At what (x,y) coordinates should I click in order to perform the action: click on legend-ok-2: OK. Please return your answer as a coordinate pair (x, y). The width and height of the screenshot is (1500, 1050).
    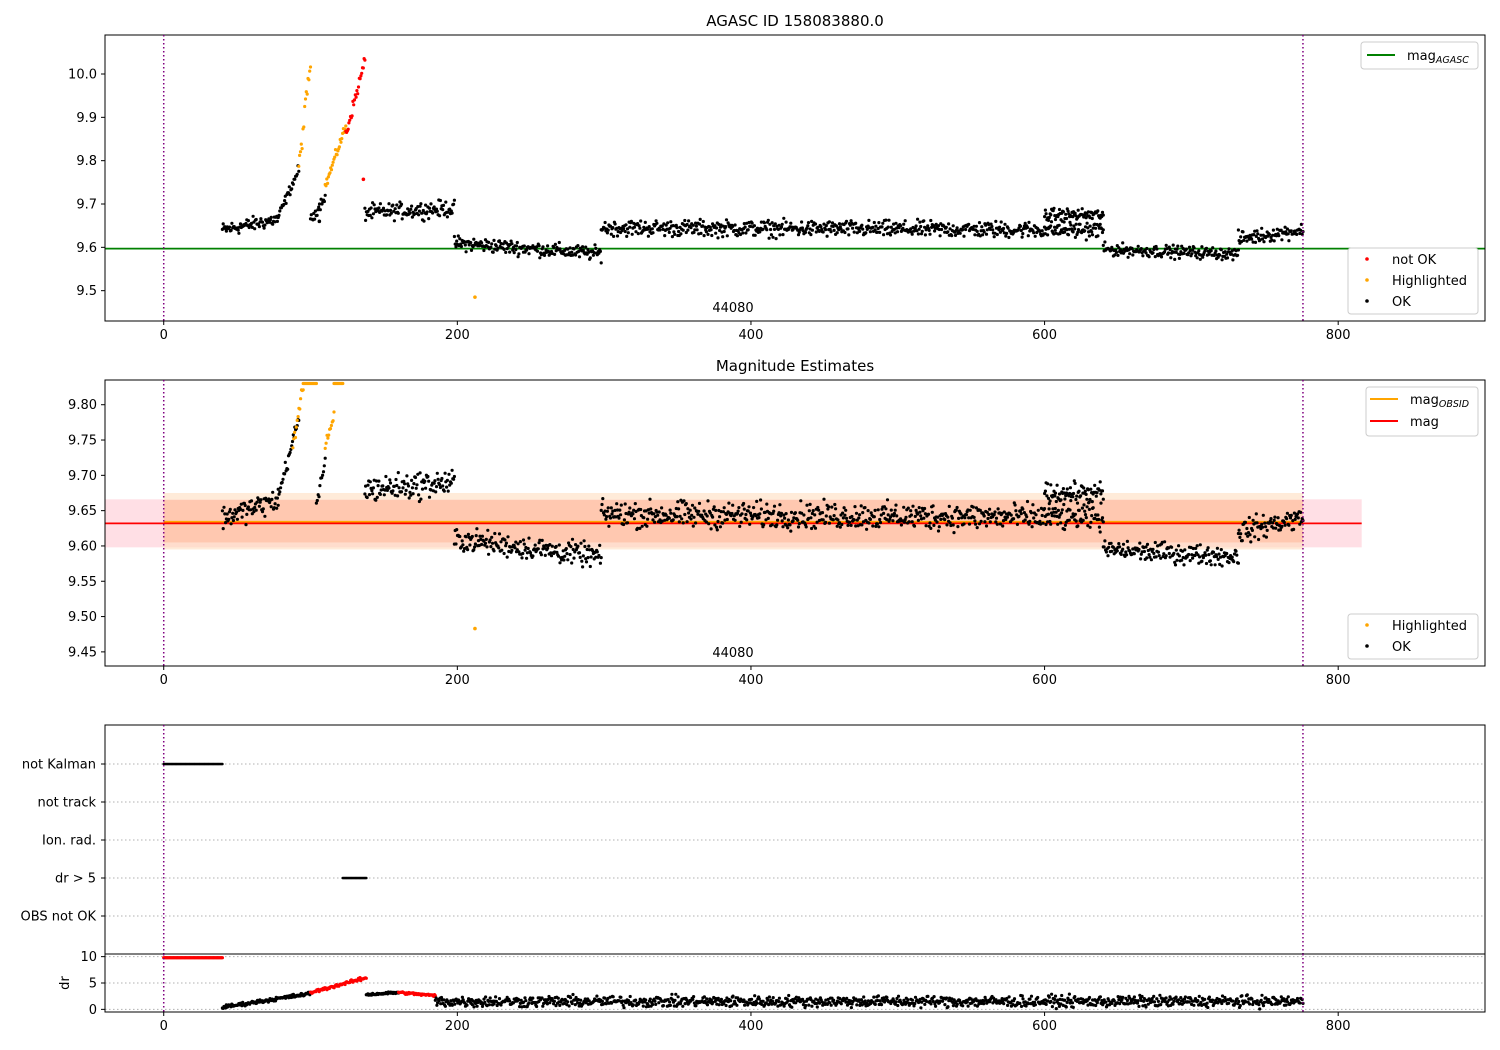
    Looking at the image, I should click on (1401, 647).